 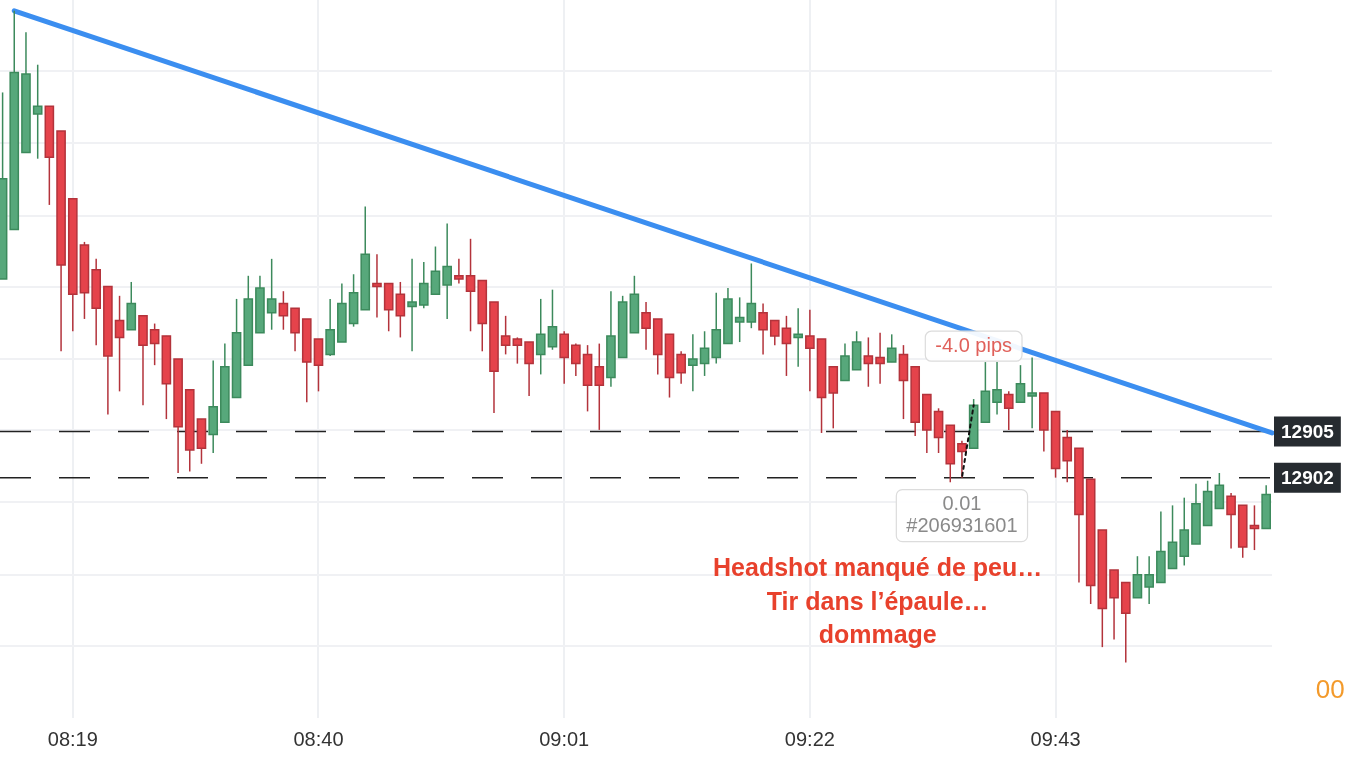 What do you see at coordinates (974, 344) in the screenshot?
I see `annotation: -4.0 pips` at bounding box center [974, 344].